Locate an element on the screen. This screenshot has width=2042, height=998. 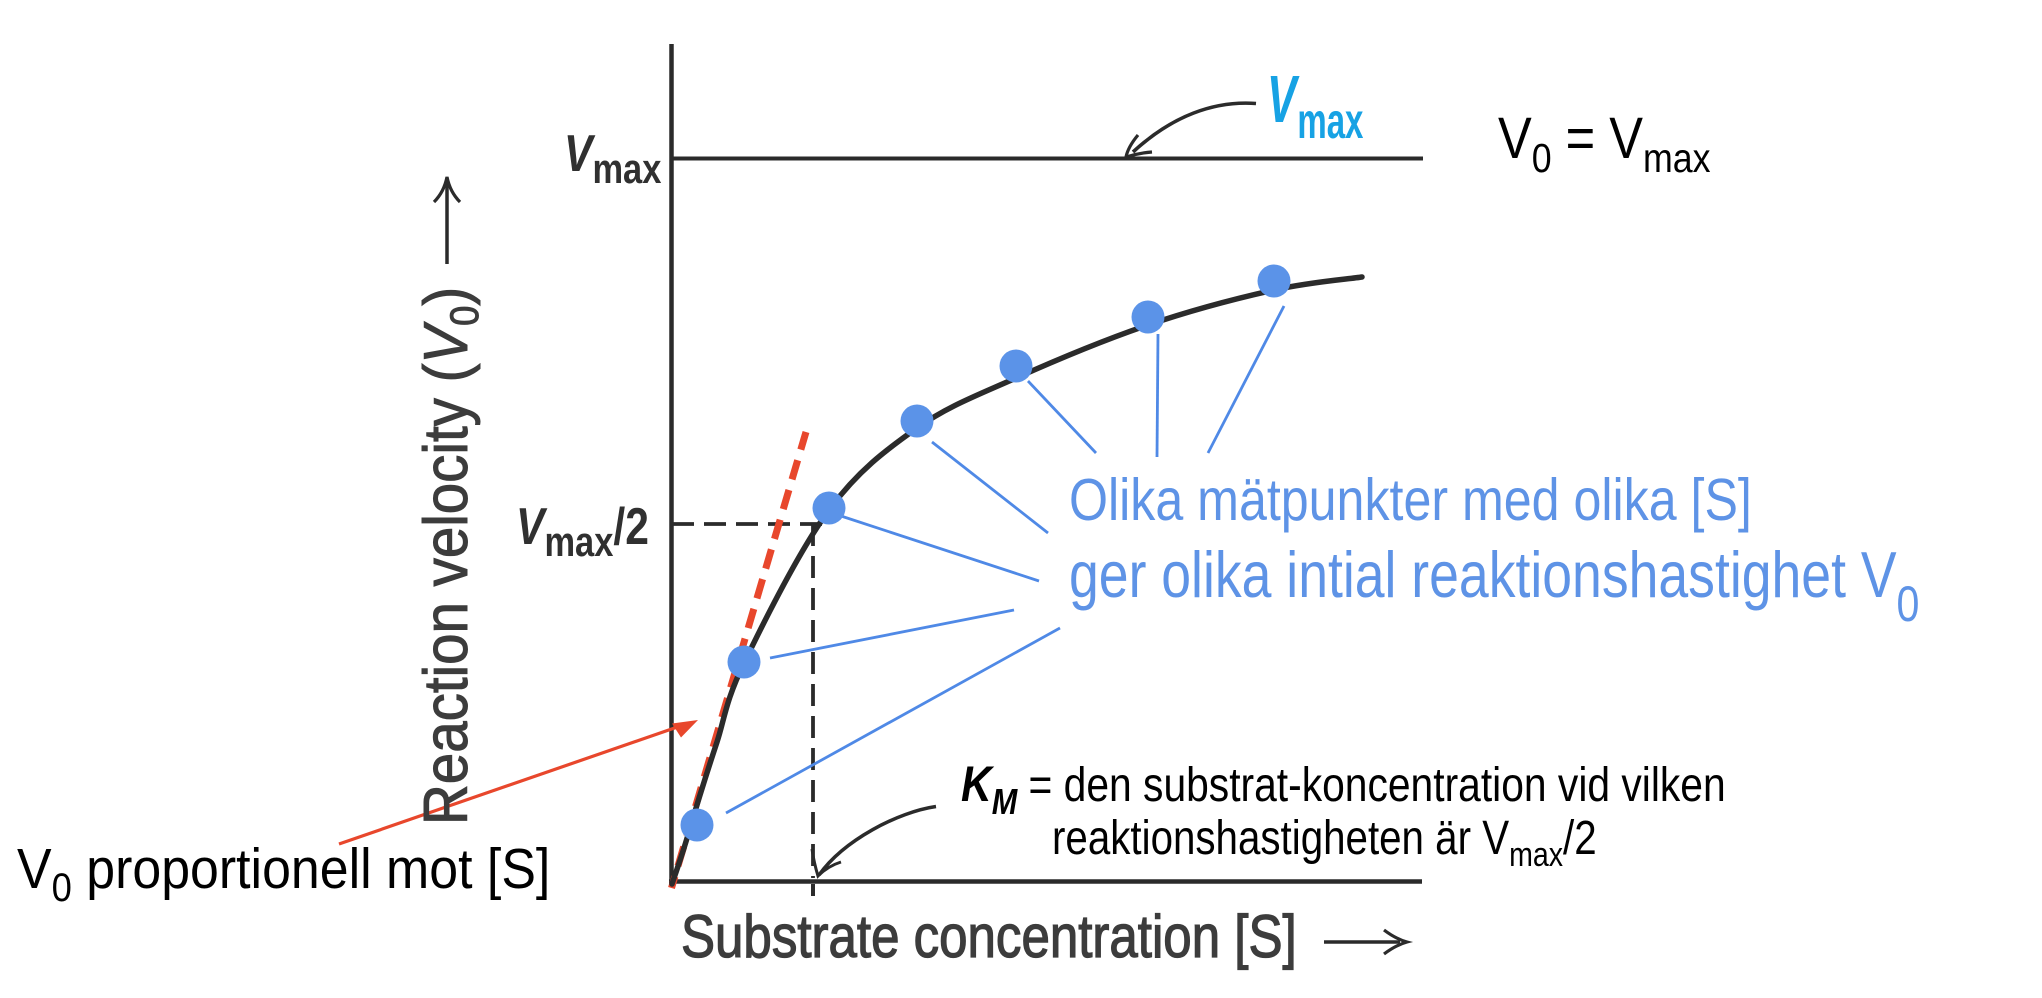
svg-text: V0 = Vmax is located at coordinates (1604, 144).